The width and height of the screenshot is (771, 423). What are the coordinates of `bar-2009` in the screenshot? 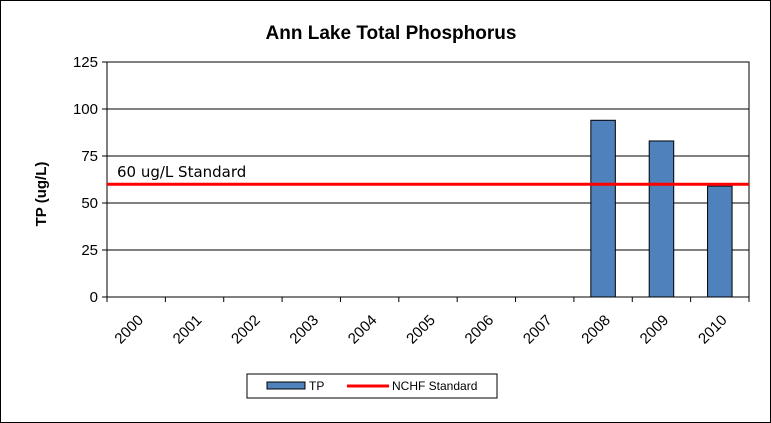 It's located at (661, 219).